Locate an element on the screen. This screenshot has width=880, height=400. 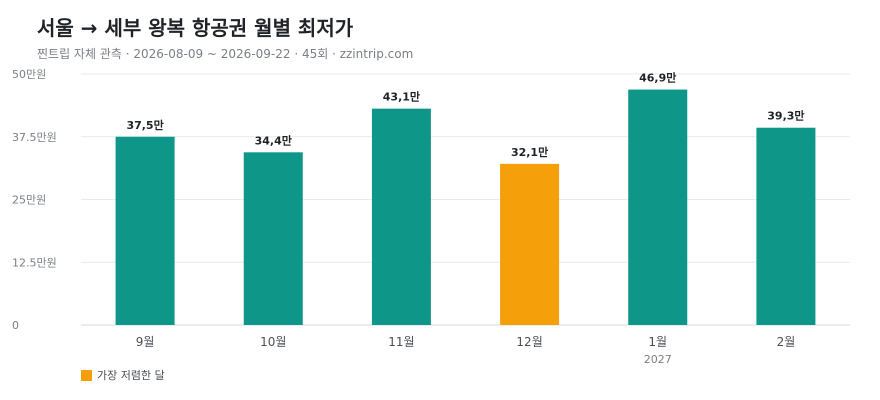
bar-value-label: 32,1만 is located at coordinates (529, 152).